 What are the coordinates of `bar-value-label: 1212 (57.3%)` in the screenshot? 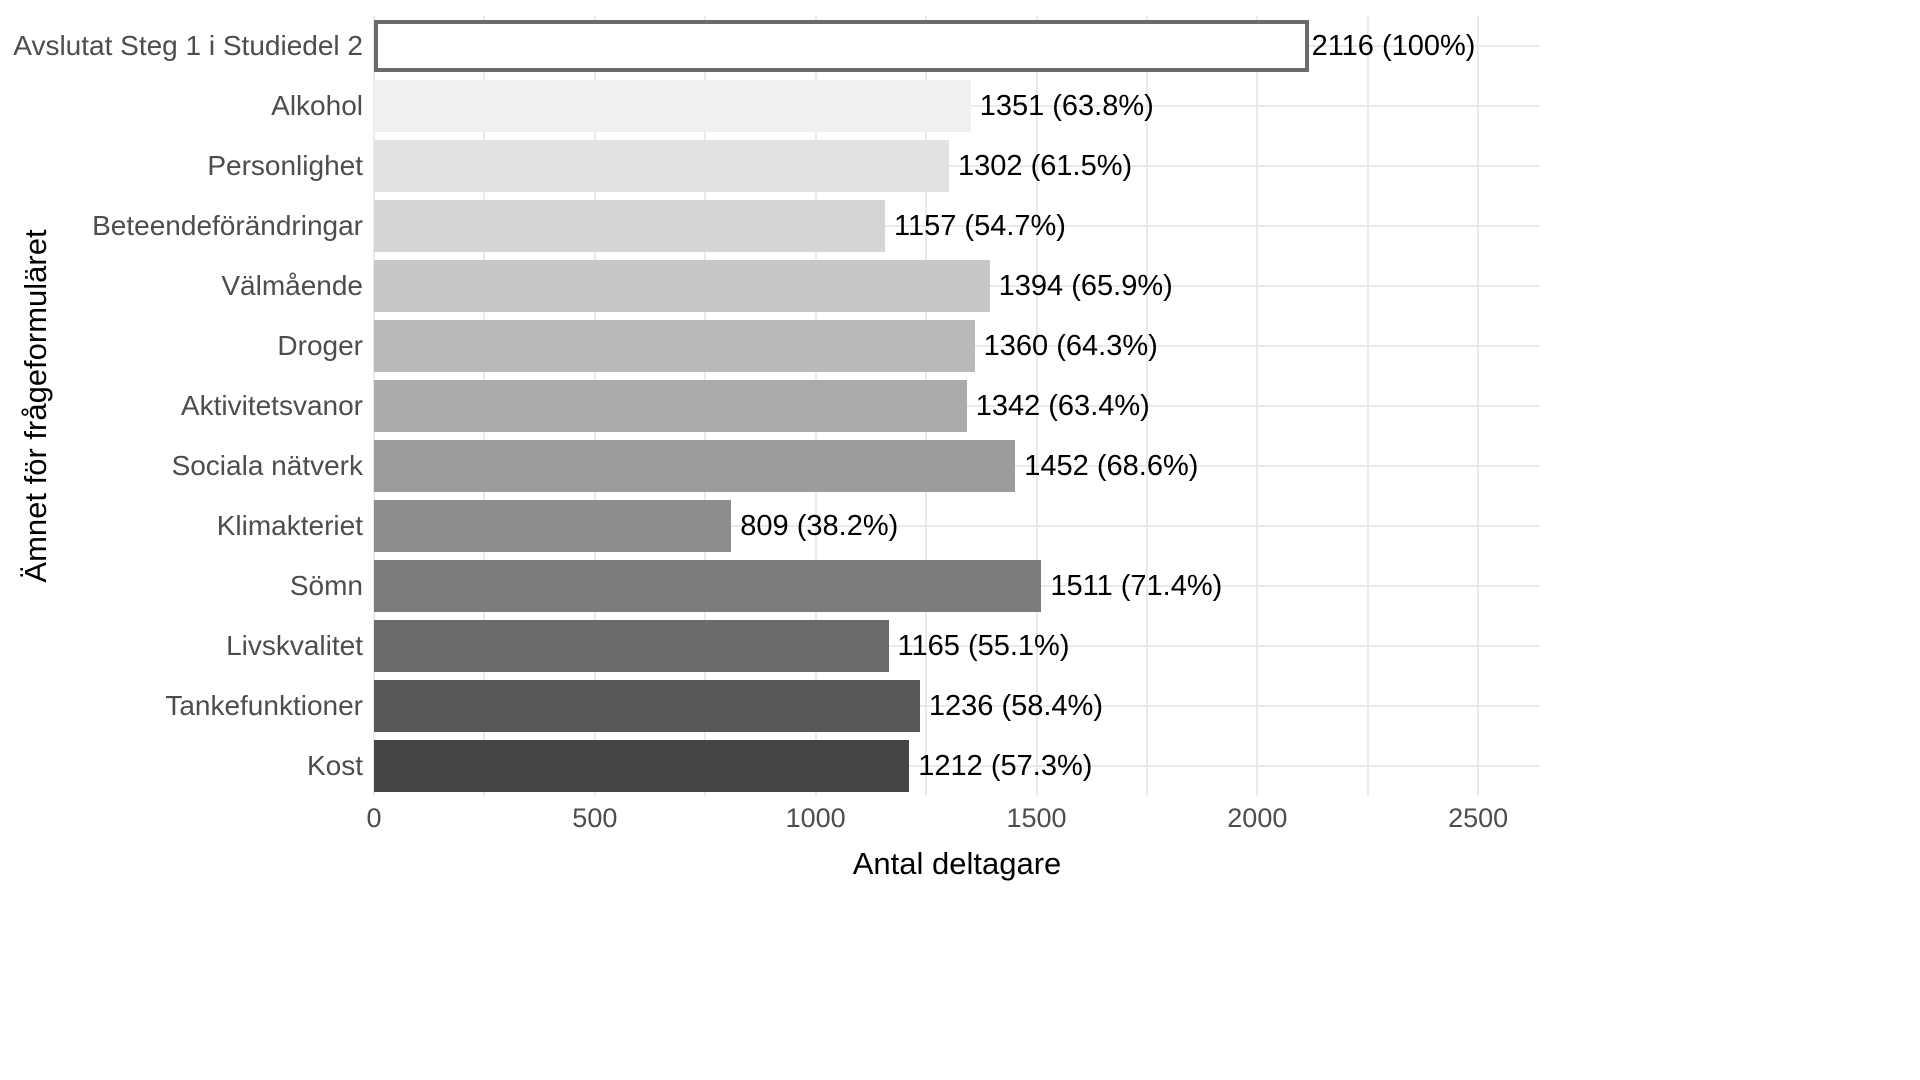 It's located at (1005, 766).